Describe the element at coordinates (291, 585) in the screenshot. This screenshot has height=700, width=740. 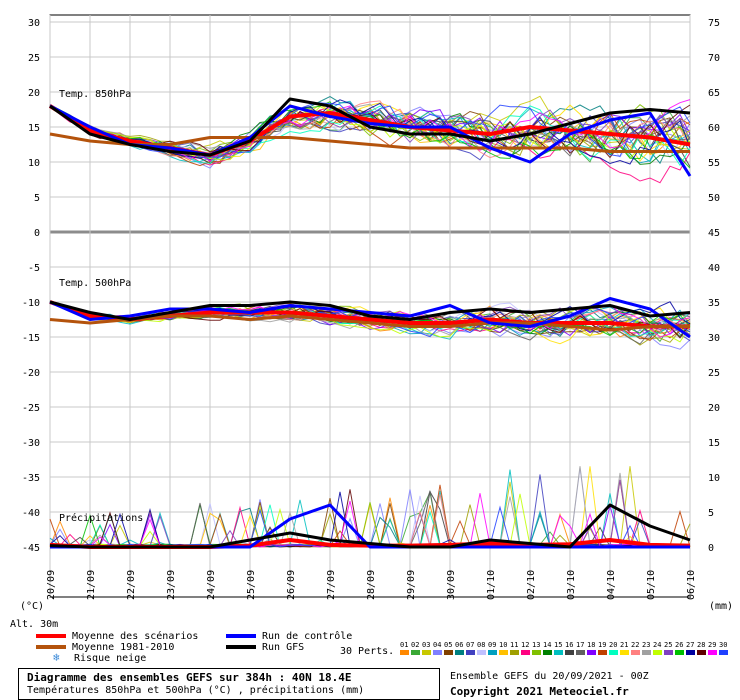
I see `x-tick-label: 26/09` at that location.